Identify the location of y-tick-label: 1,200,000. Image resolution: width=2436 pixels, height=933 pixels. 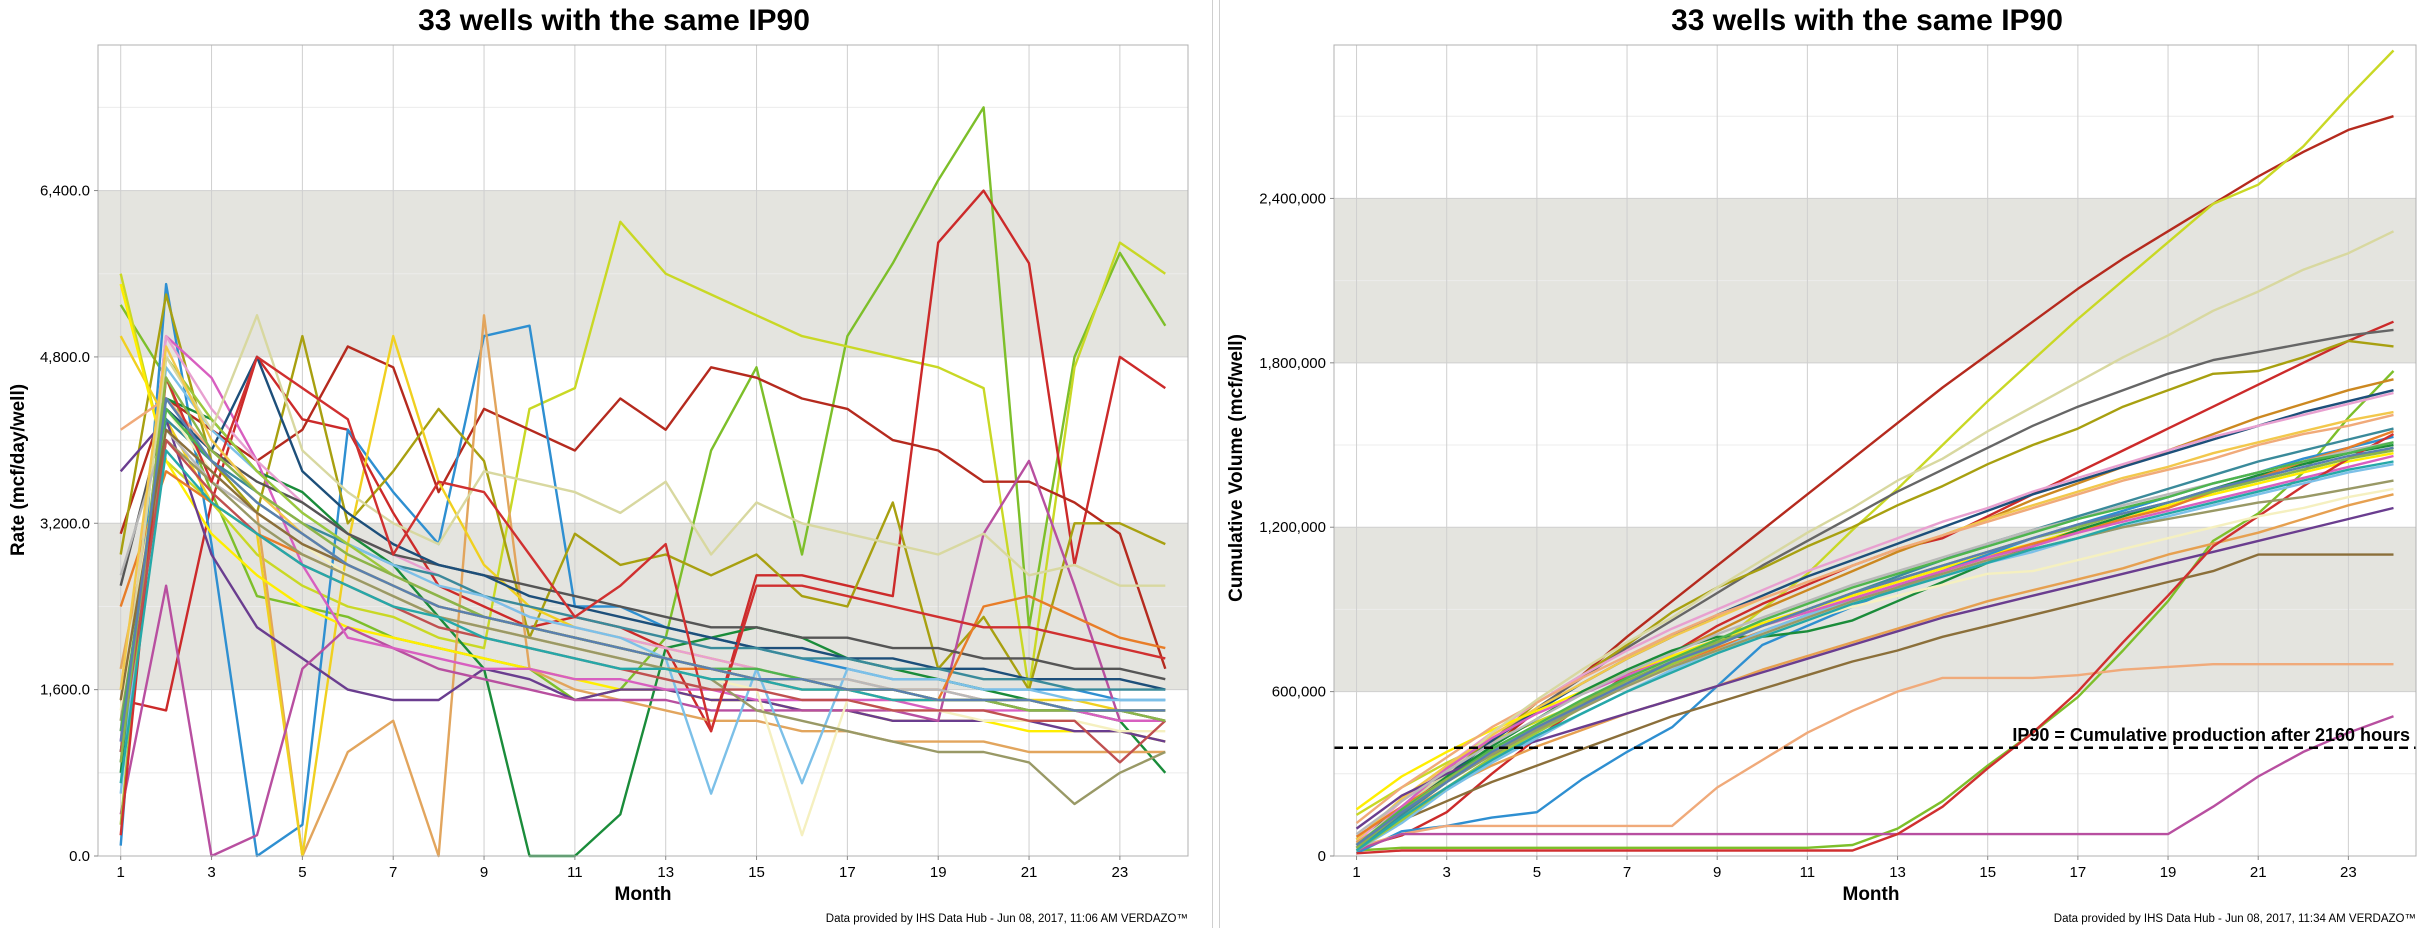
(1292, 527).